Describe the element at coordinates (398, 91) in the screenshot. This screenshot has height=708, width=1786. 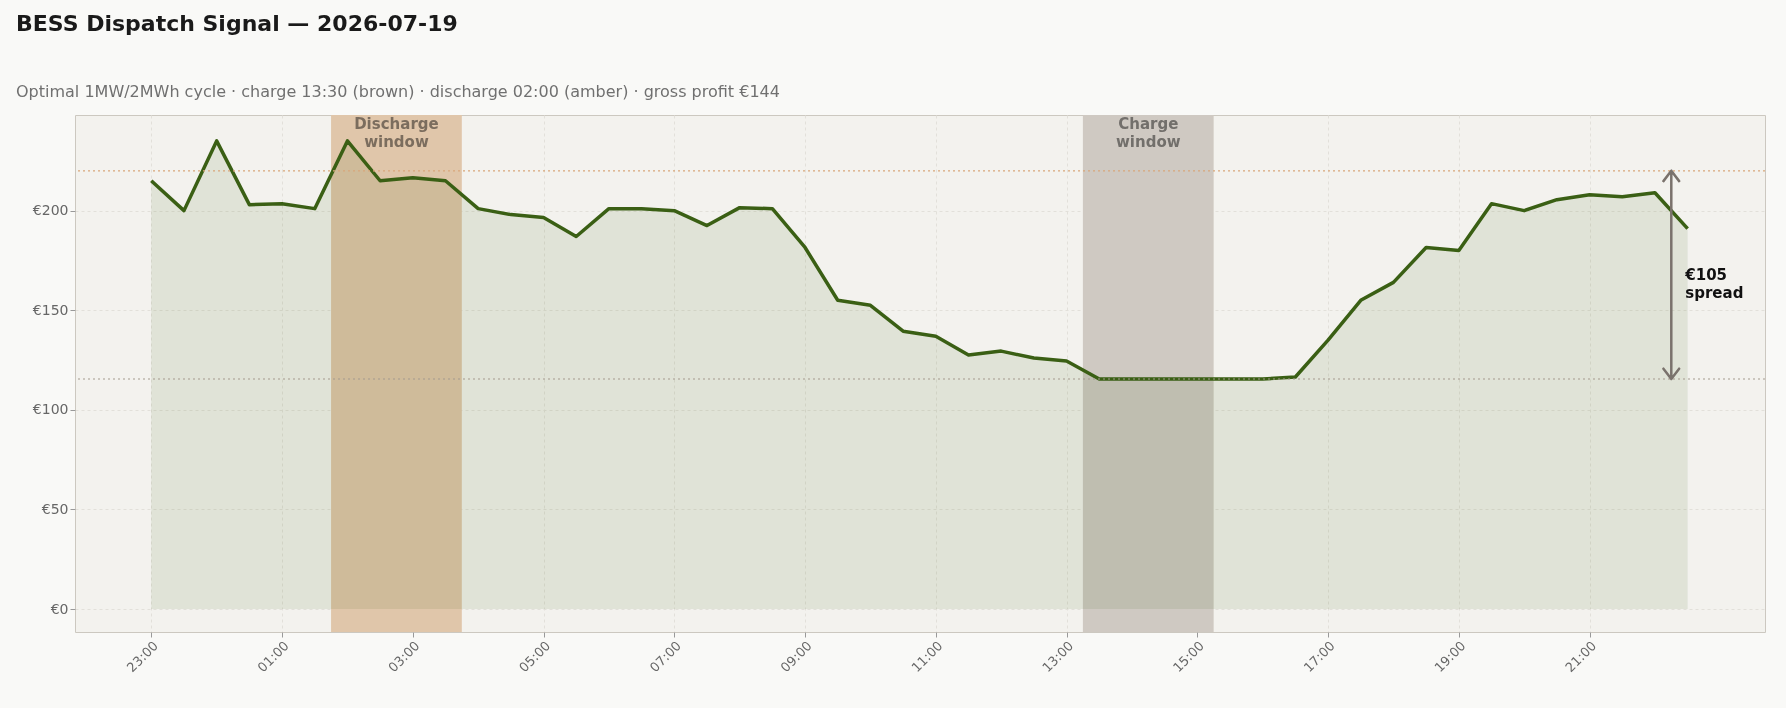
I see `chart-subtitle: Optimal 1MW/2MWh cycle · charge 13:30 (brown) · discharge 02:00 (amber) · gross profit €144` at that location.